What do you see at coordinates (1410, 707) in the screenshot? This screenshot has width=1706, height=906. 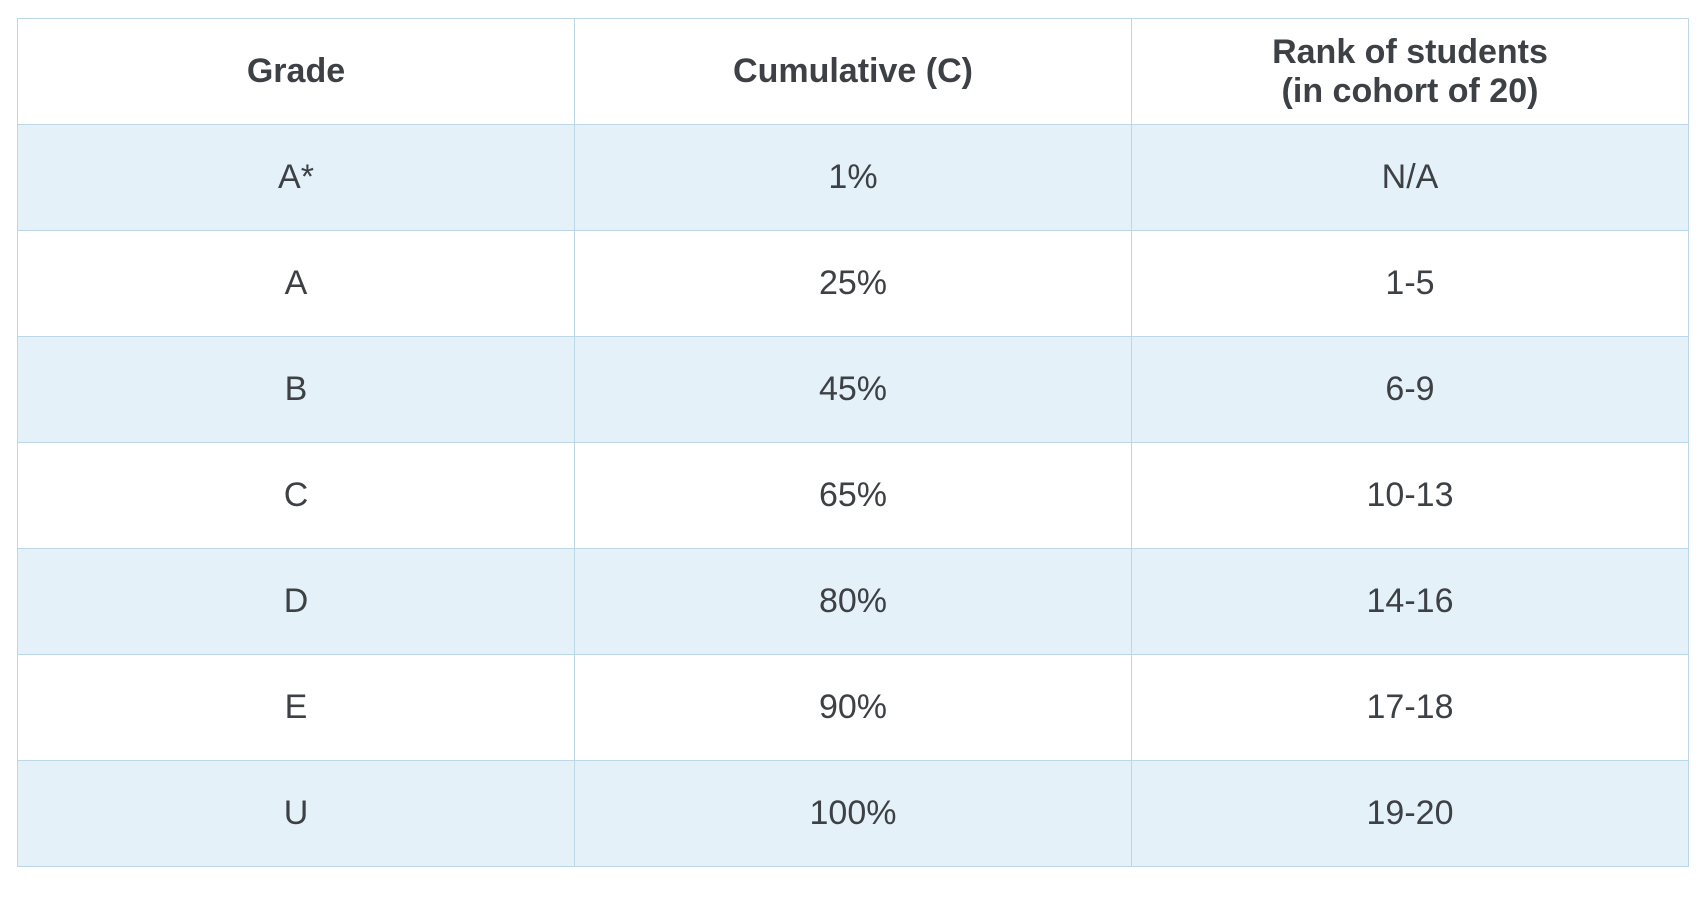 I see `cell-rank: 17-18` at bounding box center [1410, 707].